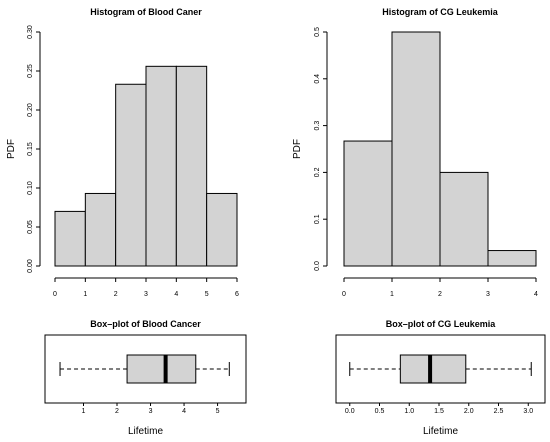 The image size is (550, 442). Describe the element at coordinates (317, 219) in the screenshot. I see `y-tick-label: 0.1` at that location.